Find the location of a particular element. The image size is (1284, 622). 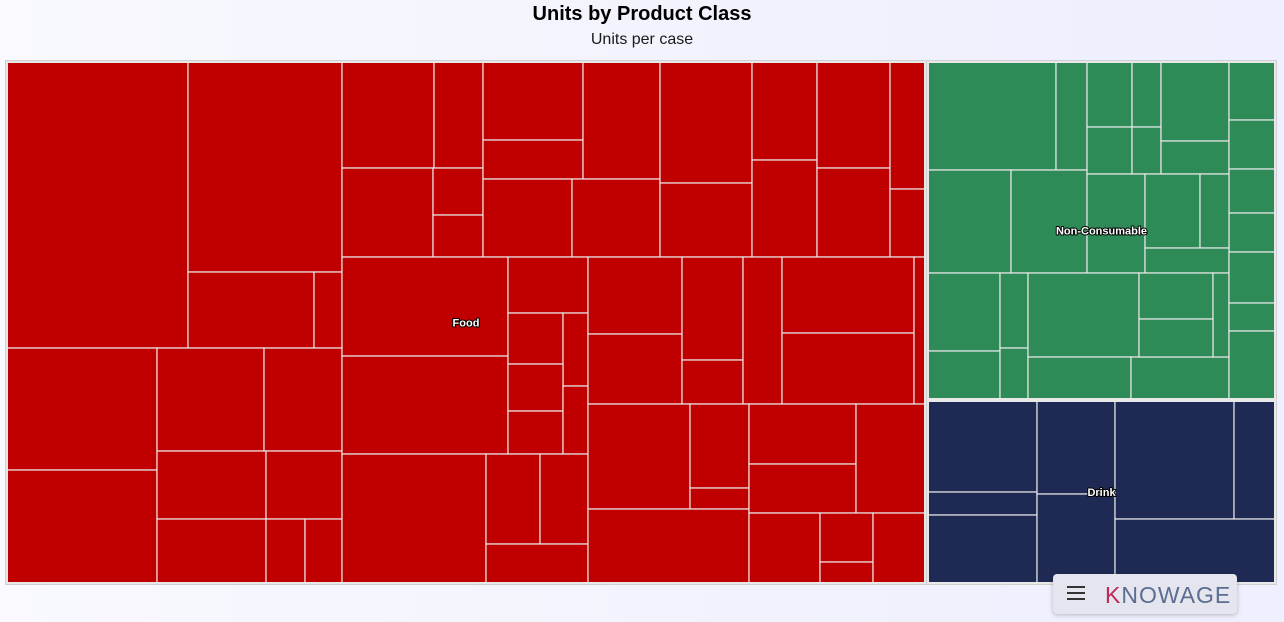

treemap-group-drink: Drink is located at coordinates (1101, 492).